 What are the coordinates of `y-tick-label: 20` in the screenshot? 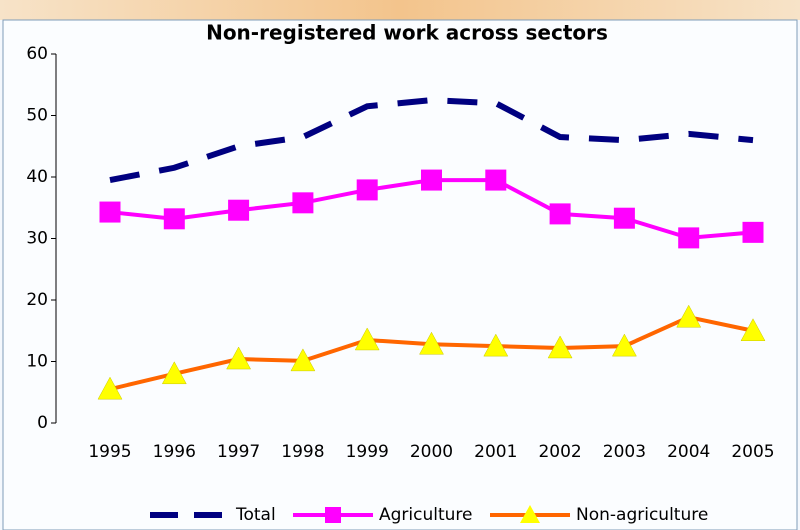 It's located at (37, 300).